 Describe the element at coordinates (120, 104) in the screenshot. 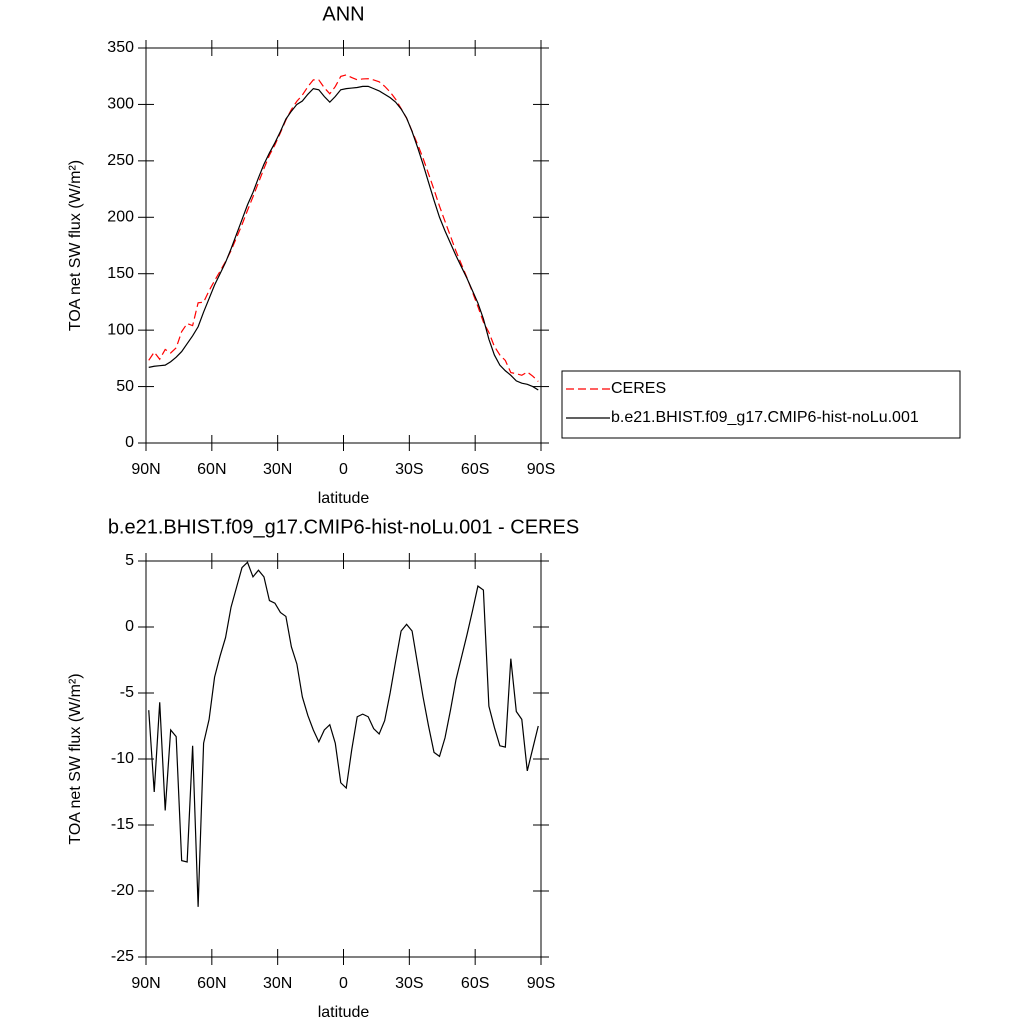

I see `y-tick-label: 300` at that location.